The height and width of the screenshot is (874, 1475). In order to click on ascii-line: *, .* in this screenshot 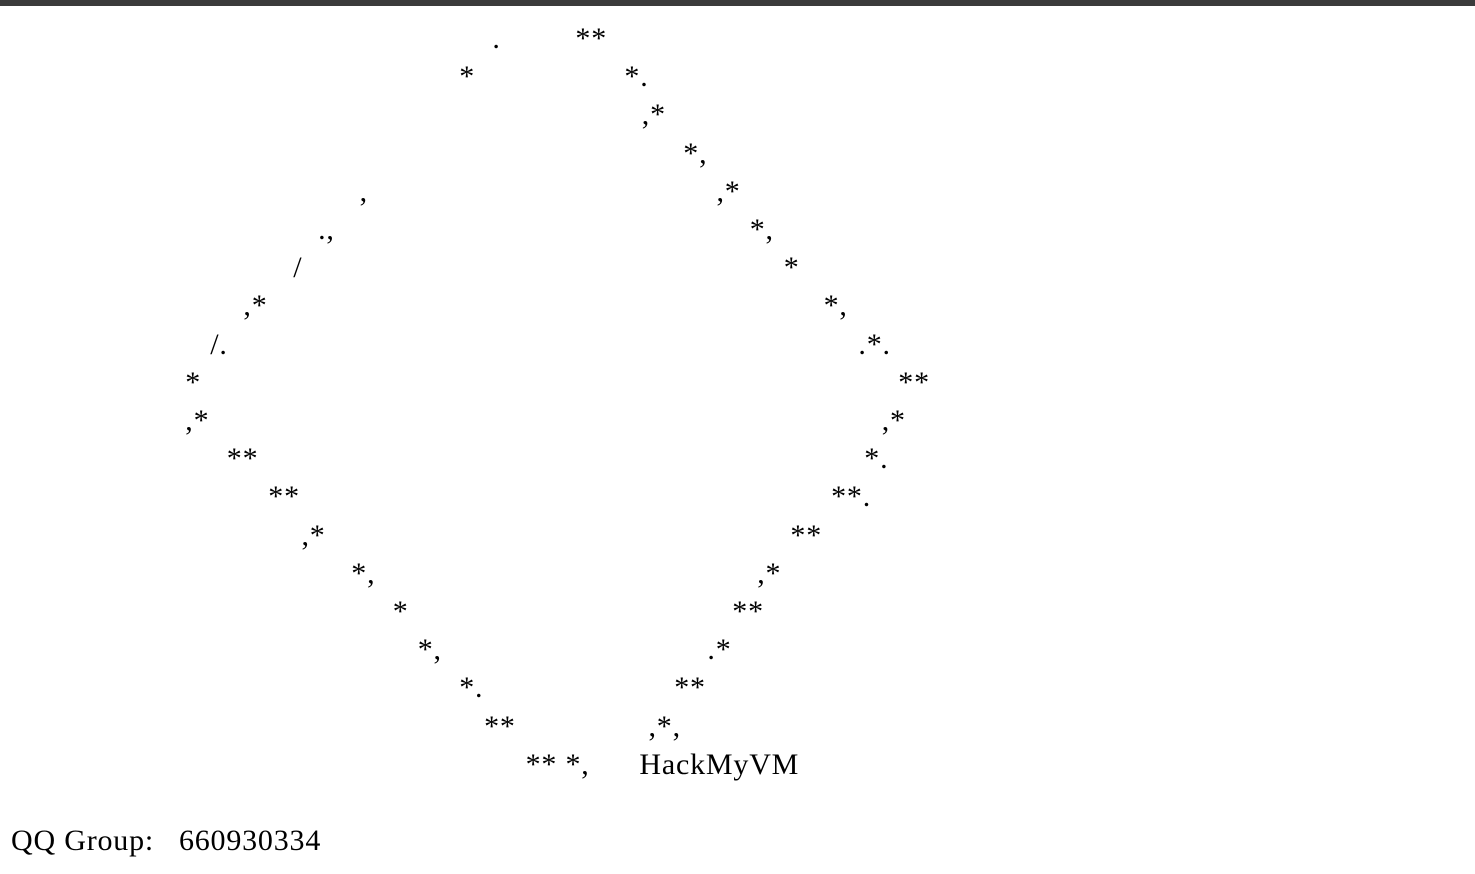, I will do `click(371, 649)`.